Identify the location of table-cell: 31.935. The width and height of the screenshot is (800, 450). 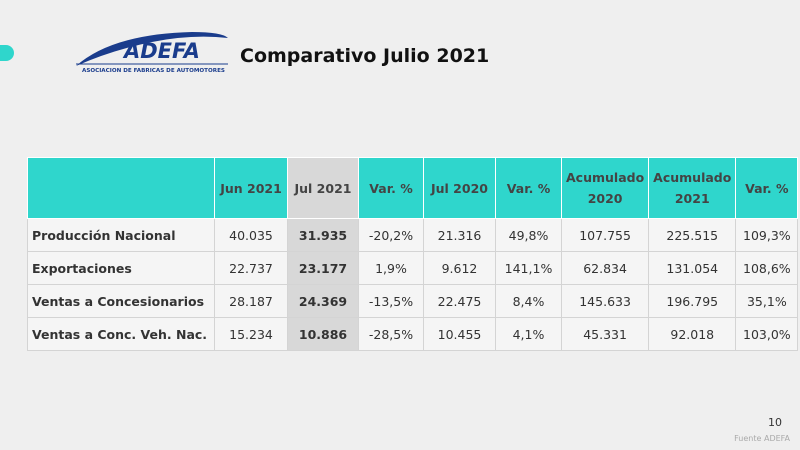
(323, 235).